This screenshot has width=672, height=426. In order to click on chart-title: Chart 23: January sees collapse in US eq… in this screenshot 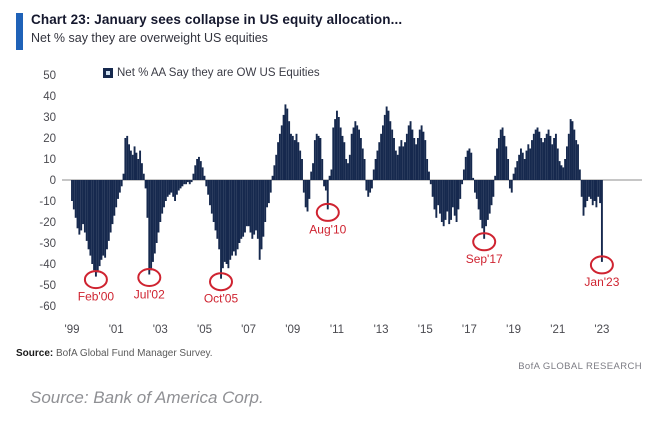, I will do `click(217, 19)`.